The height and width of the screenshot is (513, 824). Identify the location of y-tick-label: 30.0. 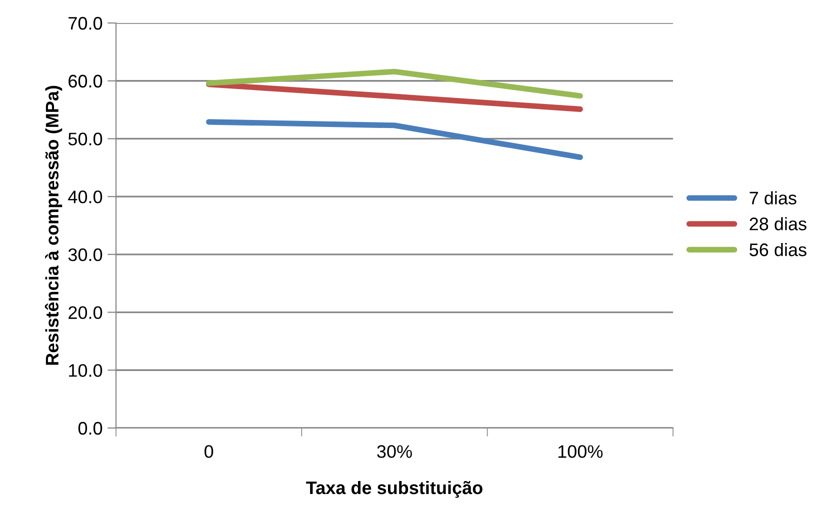
(85, 255).